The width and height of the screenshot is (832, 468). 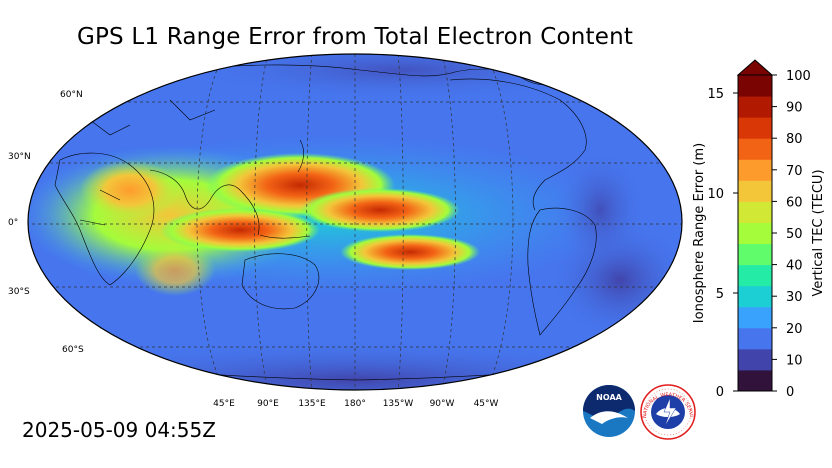 I want to click on left-tick-0: 0, so click(x=720, y=392).